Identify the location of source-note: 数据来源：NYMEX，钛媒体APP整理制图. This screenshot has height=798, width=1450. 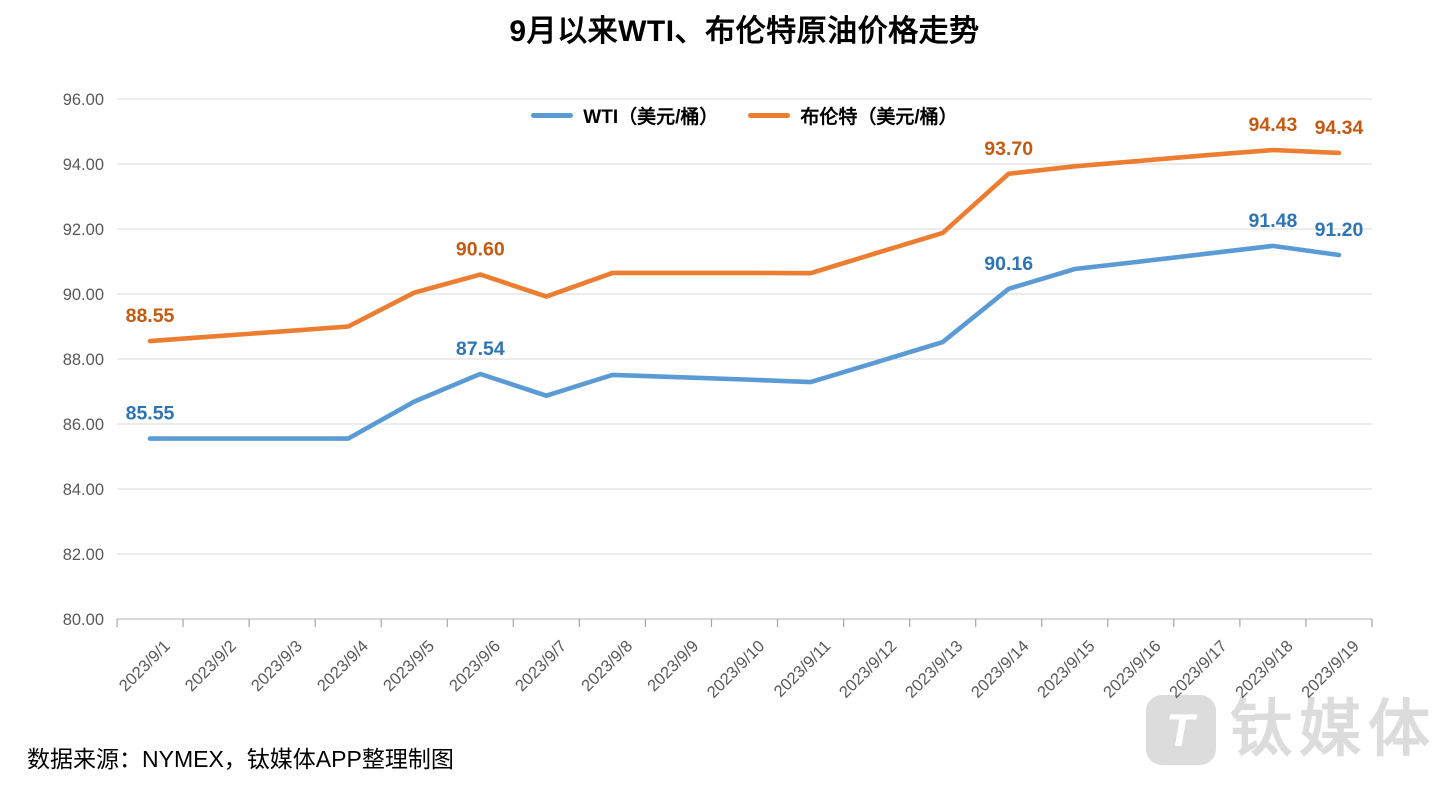
(240, 759).